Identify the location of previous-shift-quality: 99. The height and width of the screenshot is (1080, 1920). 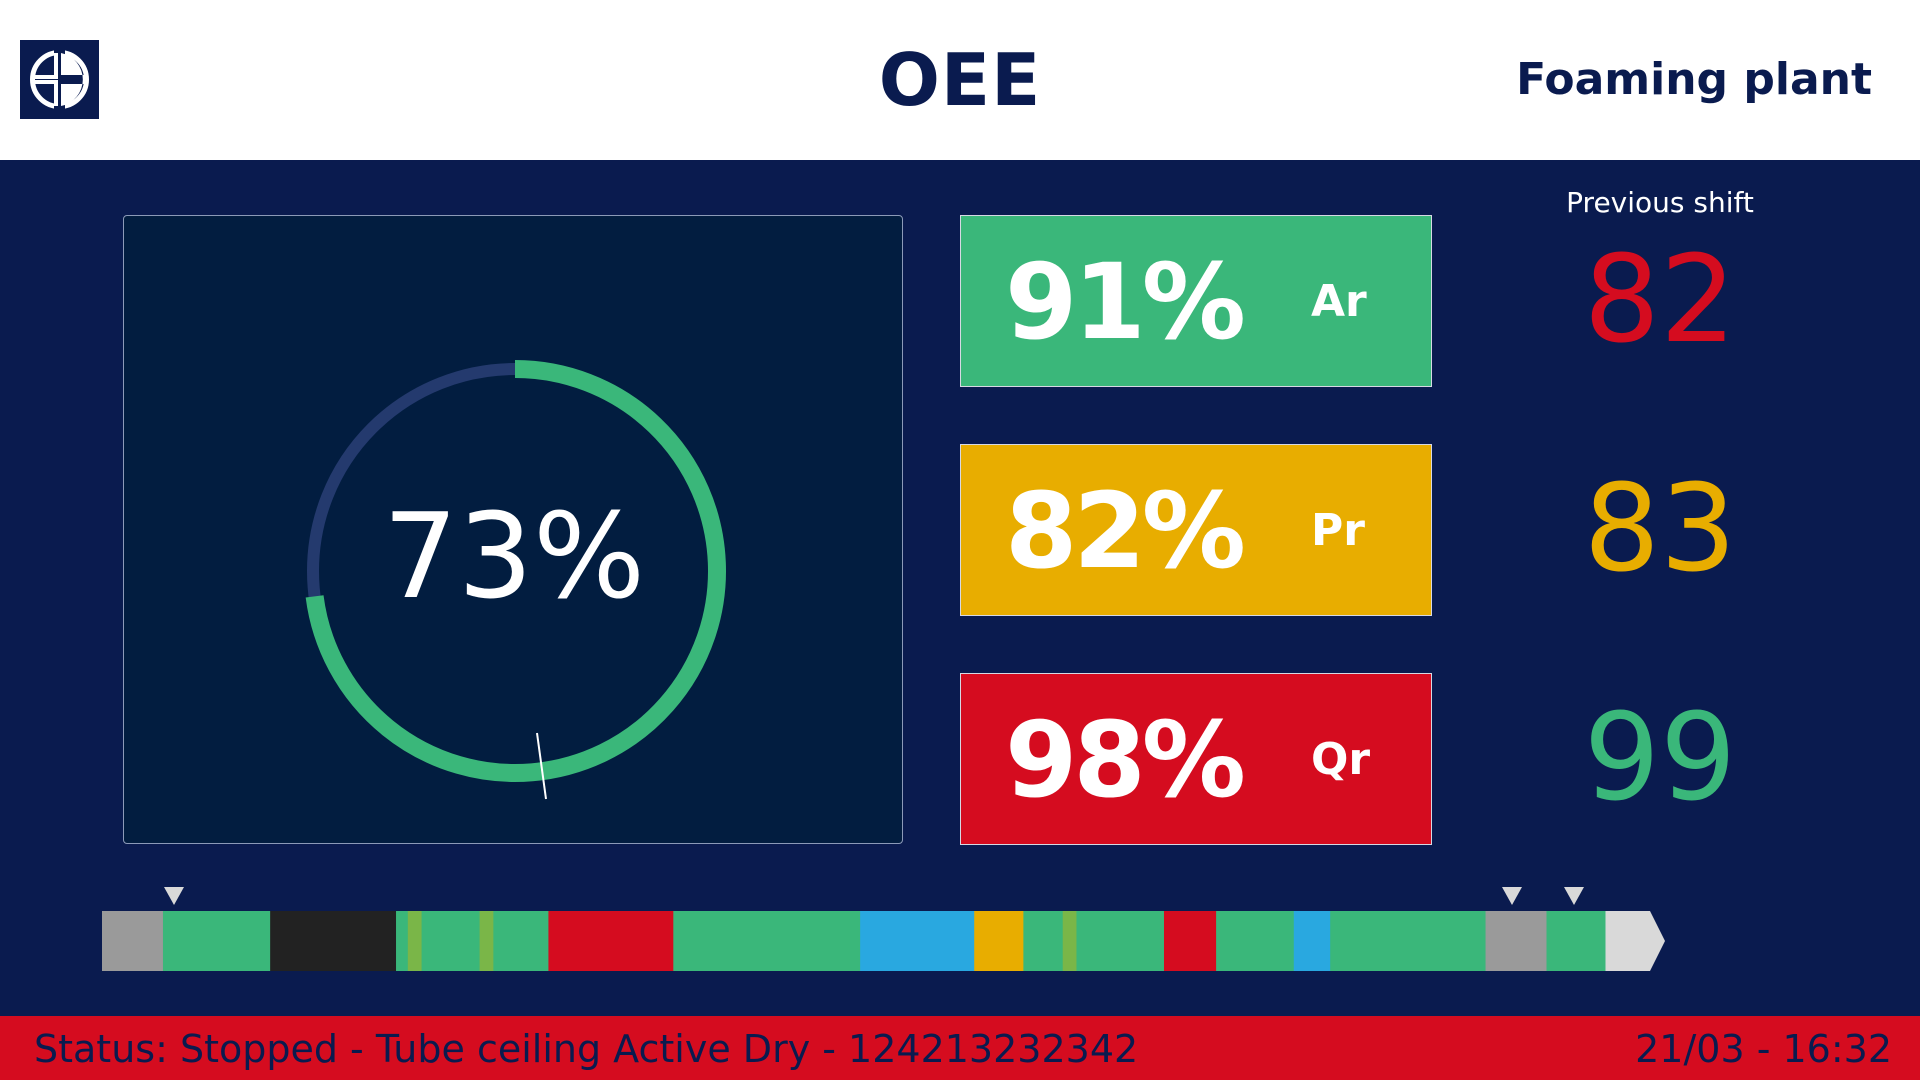
(1660, 758).